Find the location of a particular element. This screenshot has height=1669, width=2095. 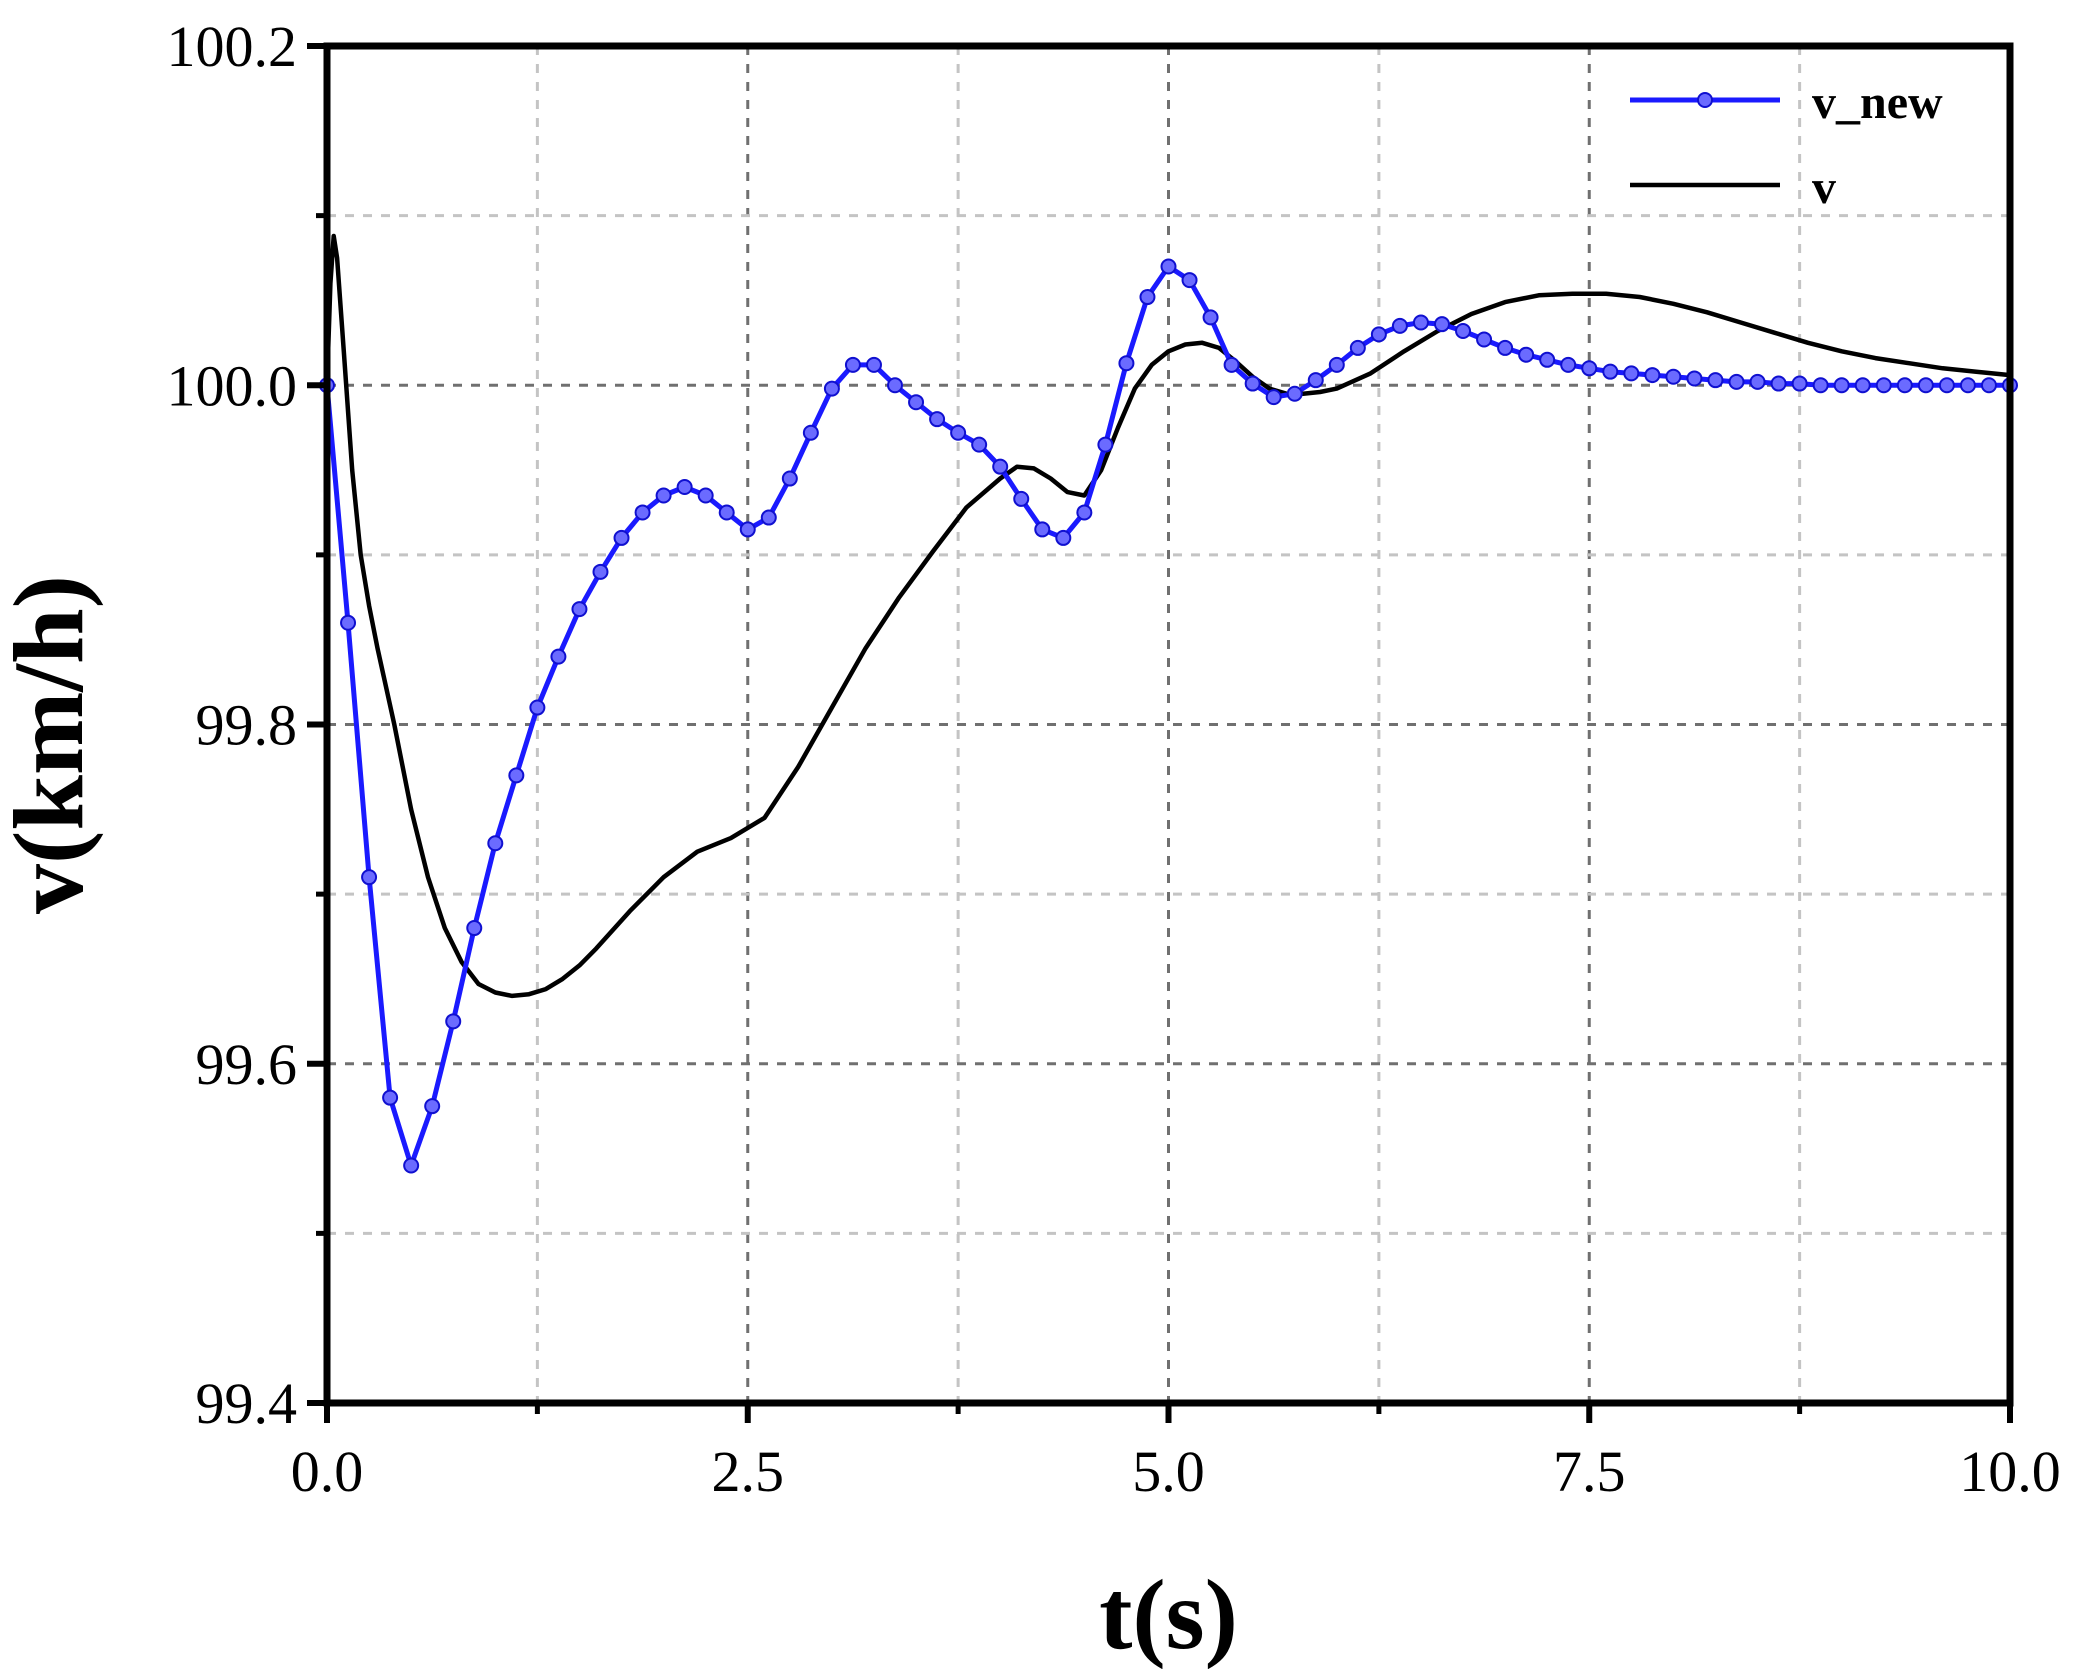

legend-label-v: v is located at coordinates (1824, 187).